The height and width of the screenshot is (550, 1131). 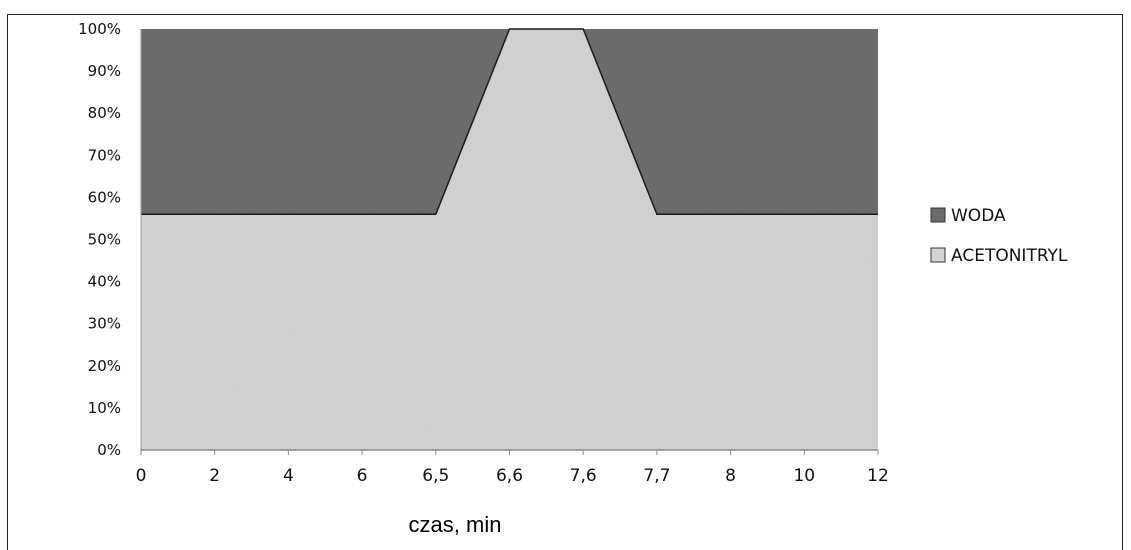 I want to click on y-tick-label: 20%, so click(x=104, y=366).